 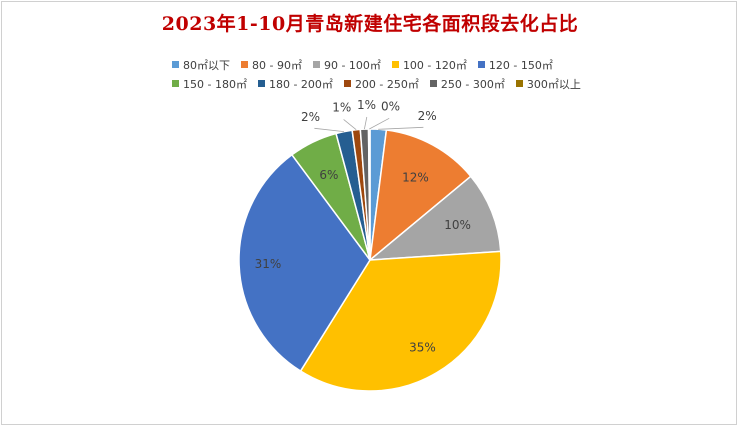 I want to click on legend-label: 200 - 250㎡, so click(x=386, y=84).